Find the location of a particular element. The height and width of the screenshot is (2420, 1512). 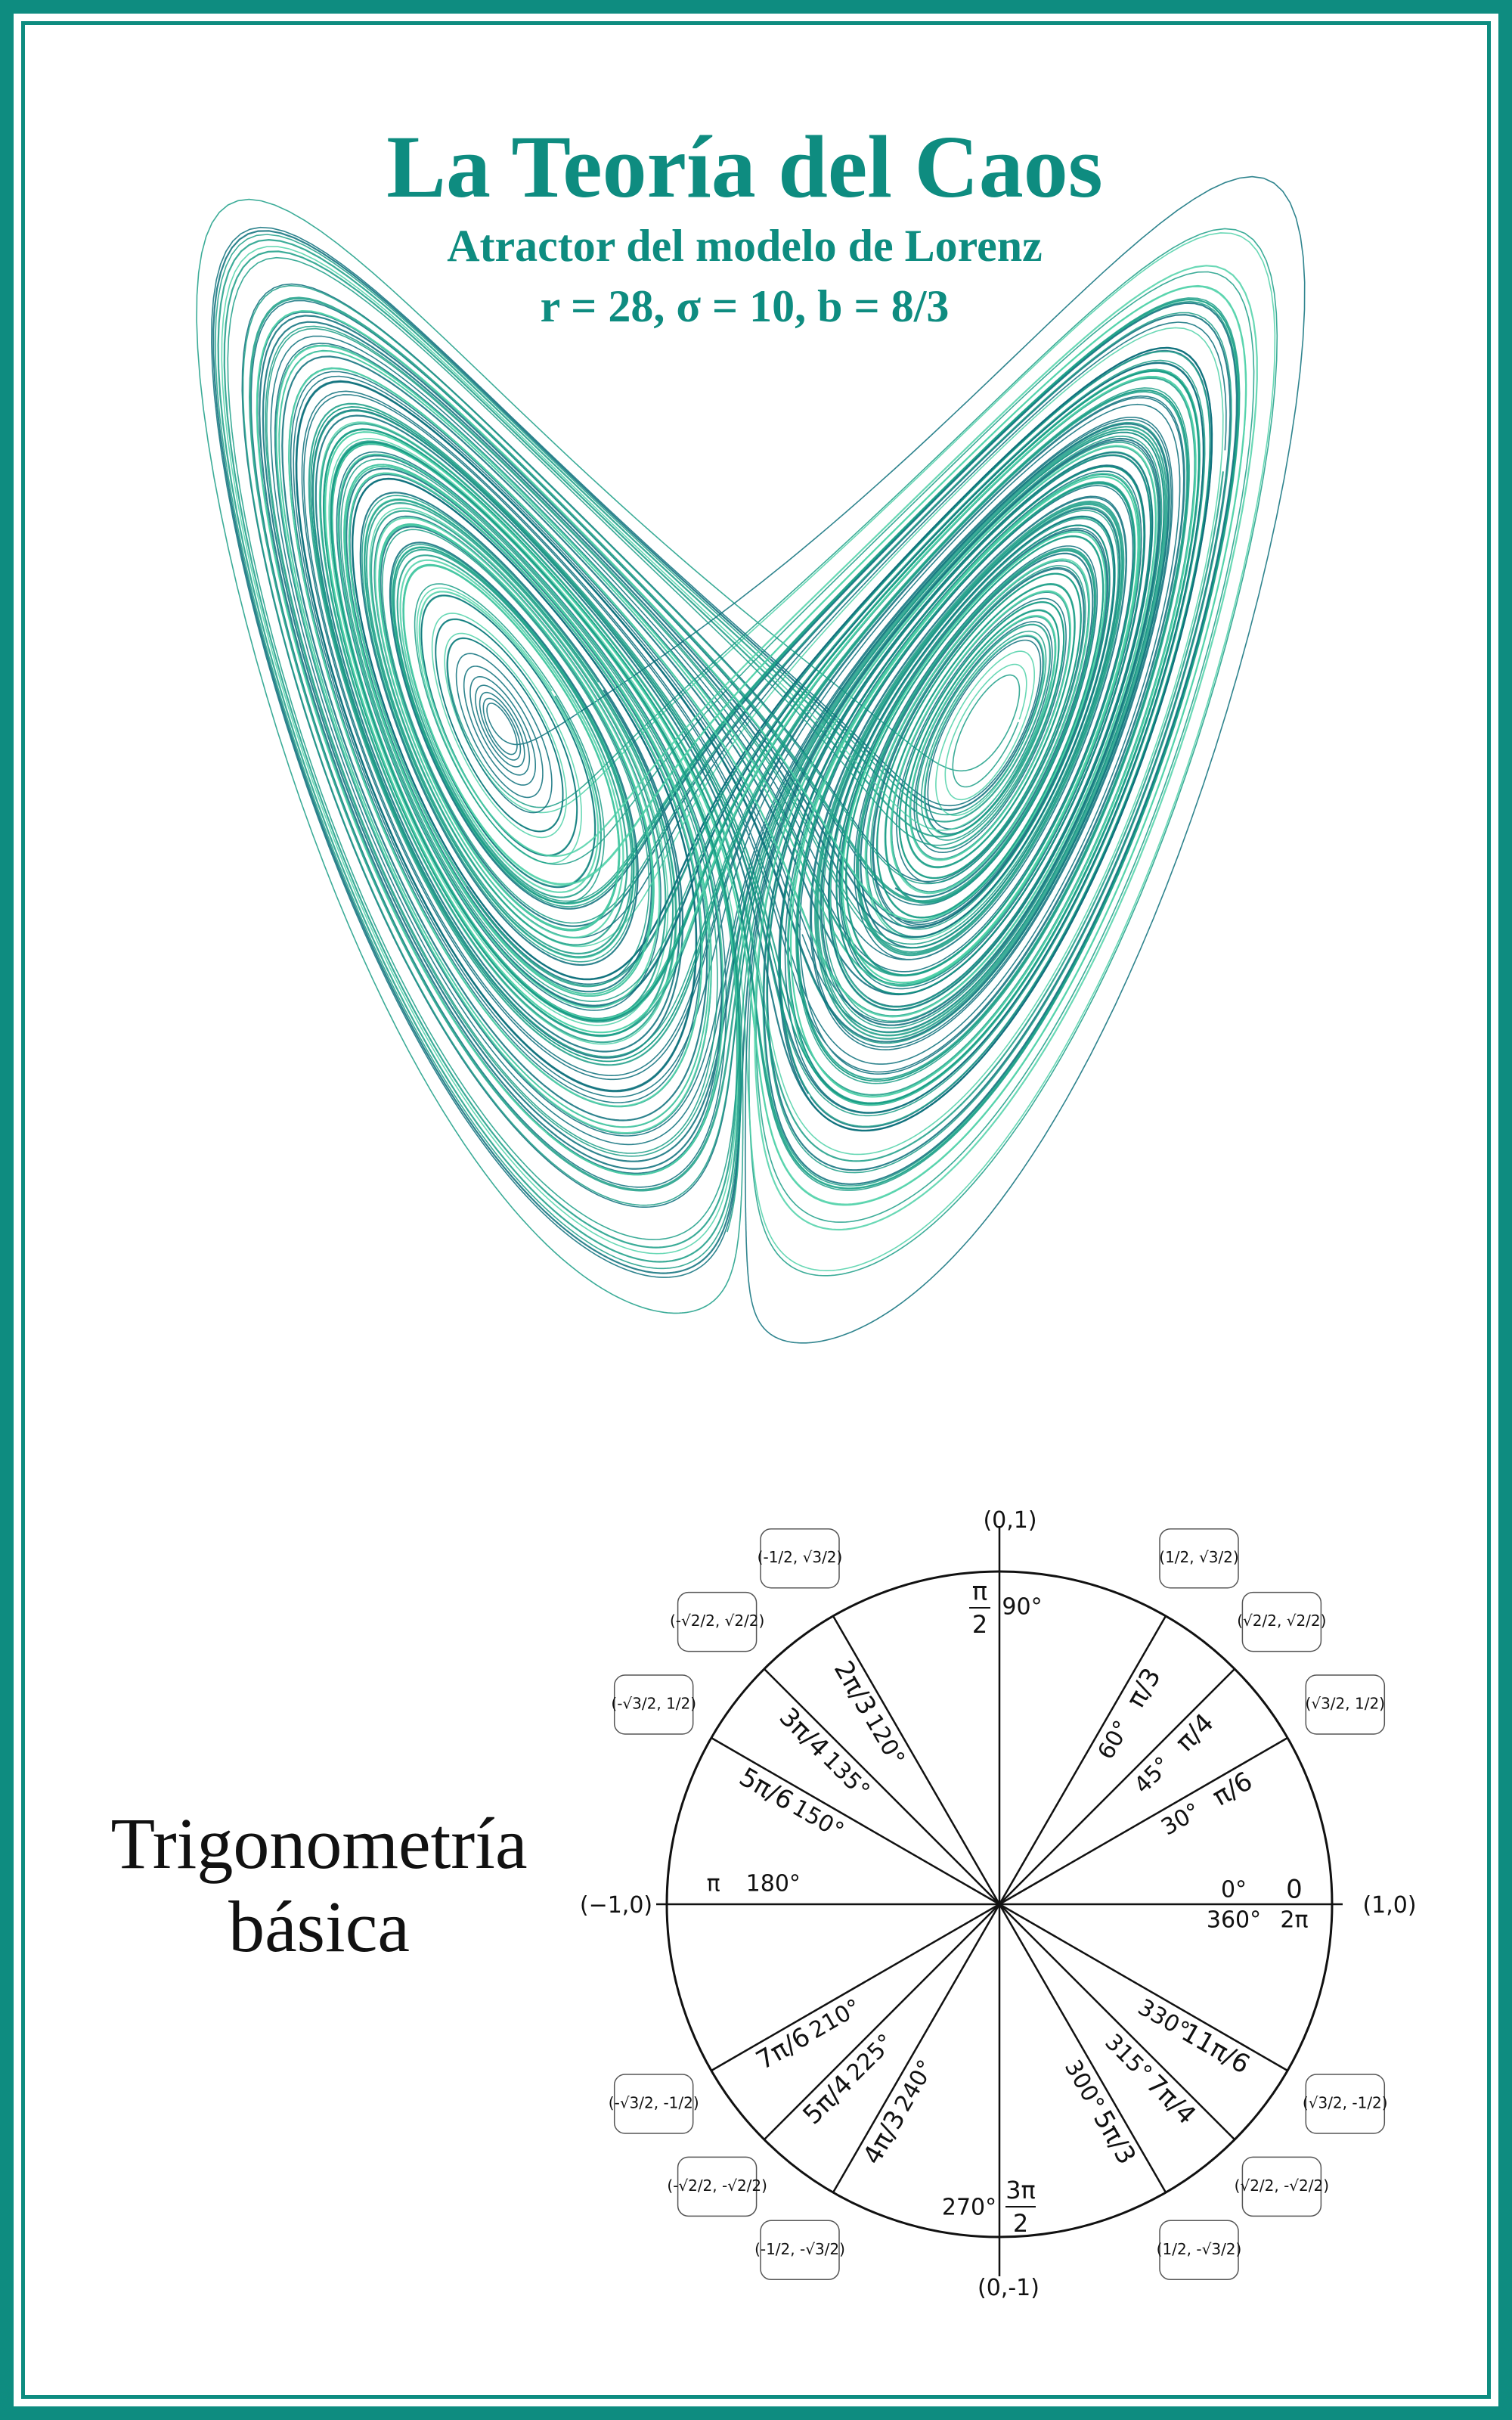

coordinate-text: (-√3/2, -1/2) is located at coordinates (654, 2103).